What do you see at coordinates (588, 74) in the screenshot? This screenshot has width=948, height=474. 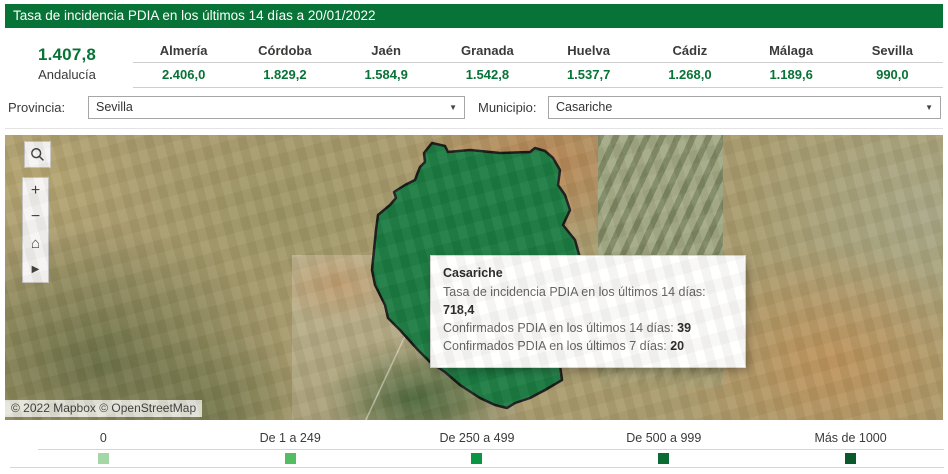 I see `province-value: 1.537,7` at bounding box center [588, 74].